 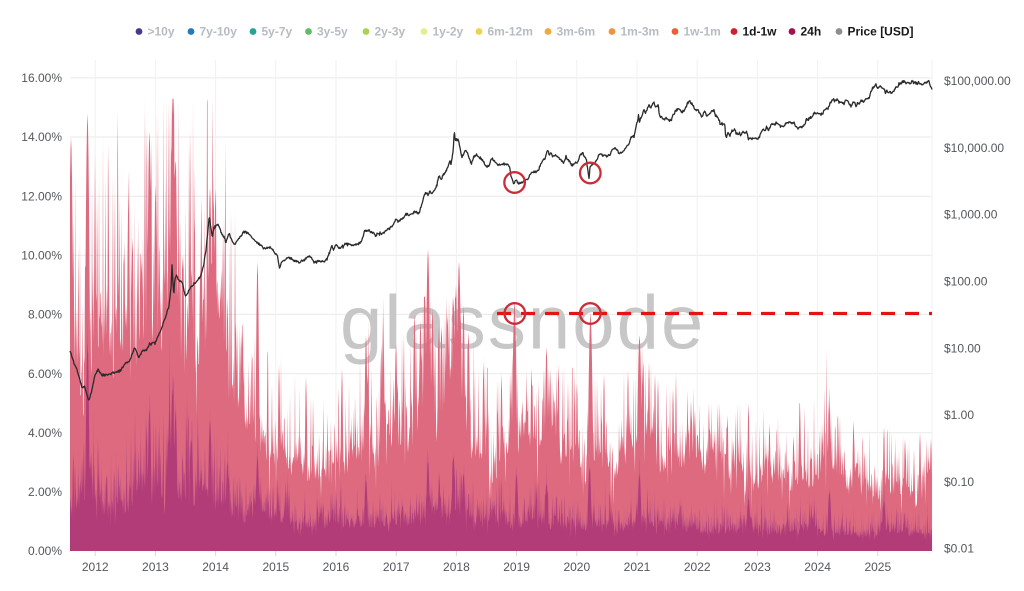 I want to click on svg-text: 24h, so click(x=811, y=32).